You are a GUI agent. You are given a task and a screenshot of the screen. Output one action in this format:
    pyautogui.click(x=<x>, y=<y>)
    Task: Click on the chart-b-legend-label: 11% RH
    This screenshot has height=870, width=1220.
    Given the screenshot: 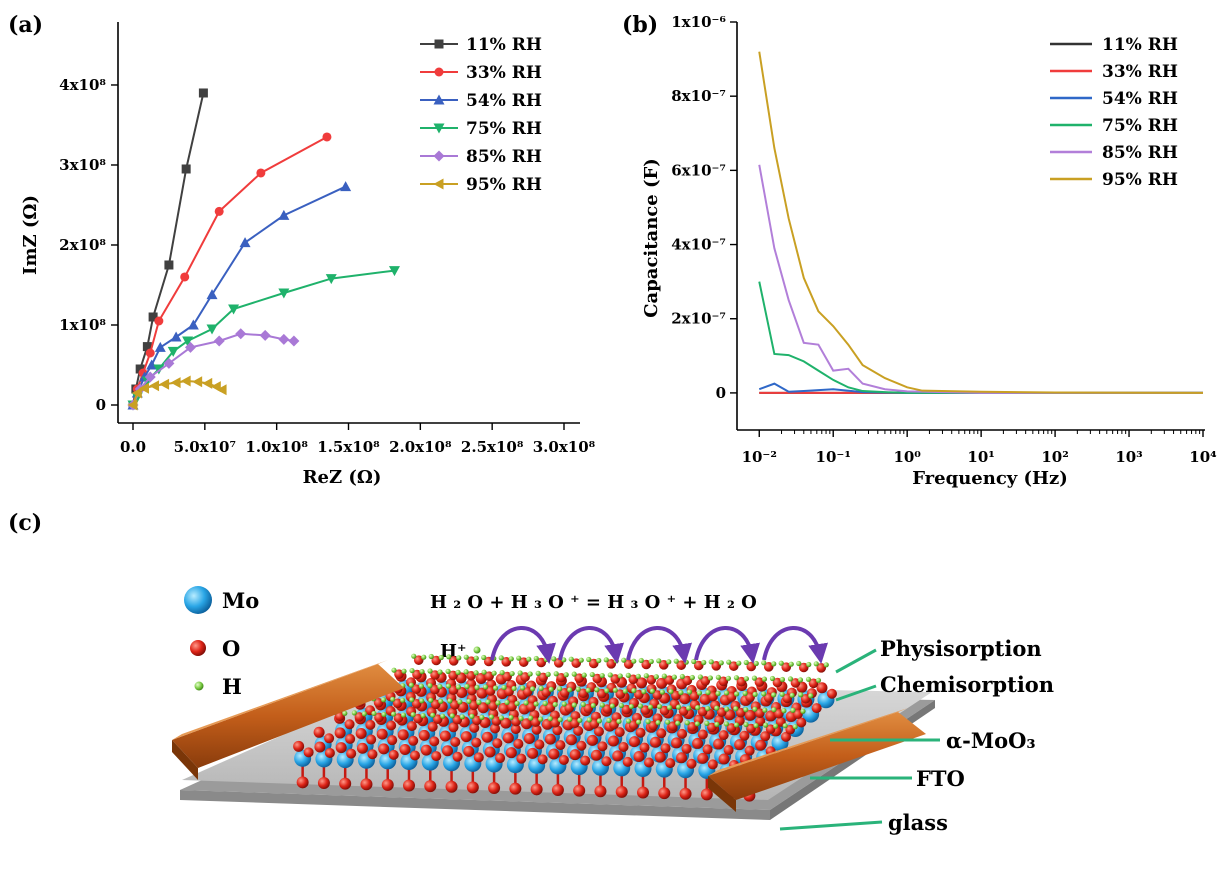 What is the action you would take?
    pyautogui.click(x=1140, y=45)
    